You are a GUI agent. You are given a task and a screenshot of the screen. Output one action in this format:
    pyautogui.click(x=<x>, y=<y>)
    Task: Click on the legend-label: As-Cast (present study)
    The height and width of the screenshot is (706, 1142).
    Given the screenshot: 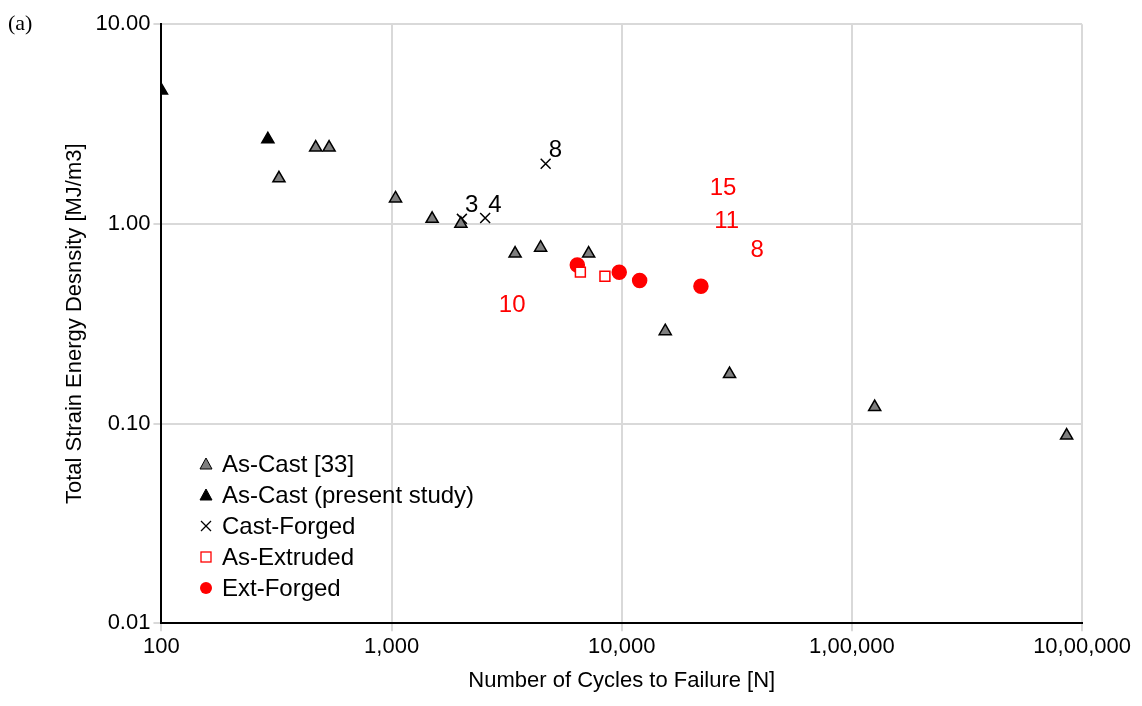 What is the action you would take?
    pyautogui.click(x=348, y=495)
    